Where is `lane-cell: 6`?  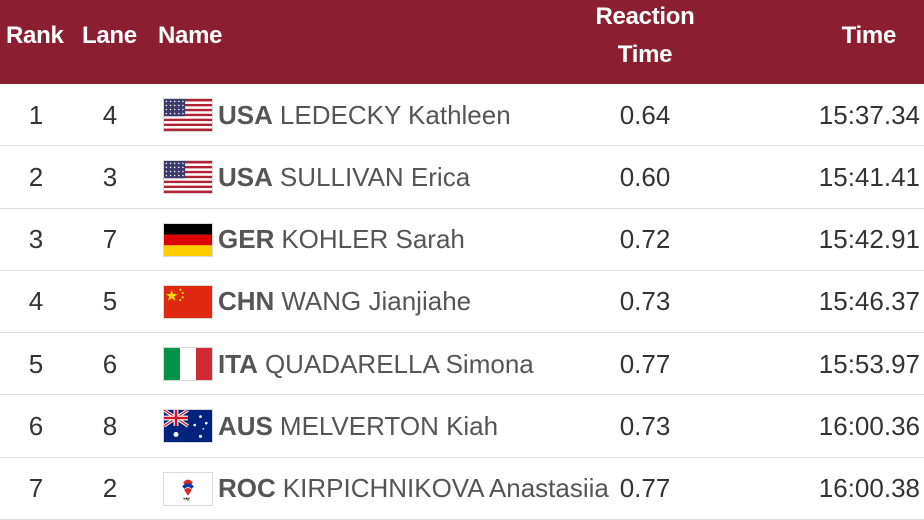
lane-cell: 6 is located at coordinates (110, 363).